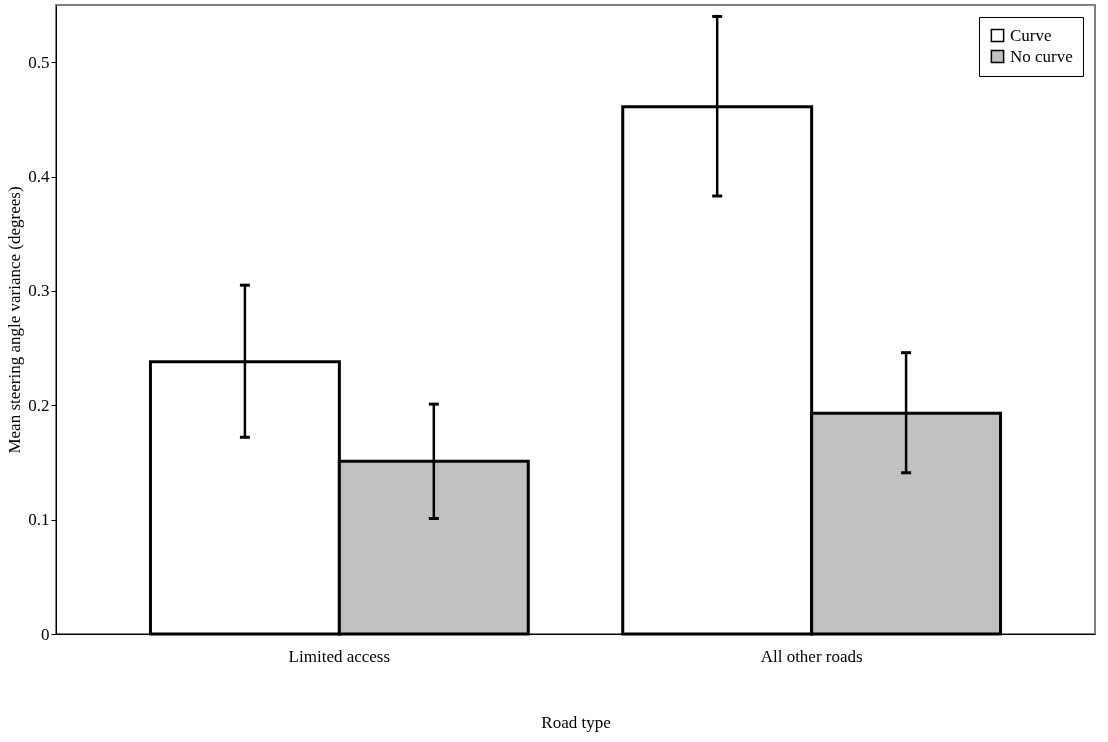 The width and height of the screenshot is (1108, 742). What do you see at coordinates (39, 405) in the screenshot?
I see `y-tick-label: 0.2` at bounding box center [39, 405].